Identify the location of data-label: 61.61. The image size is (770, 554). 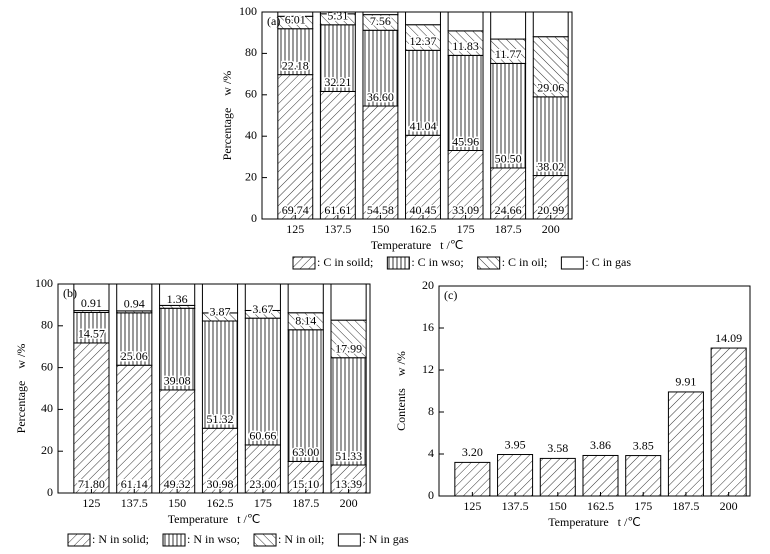
(337, 210).